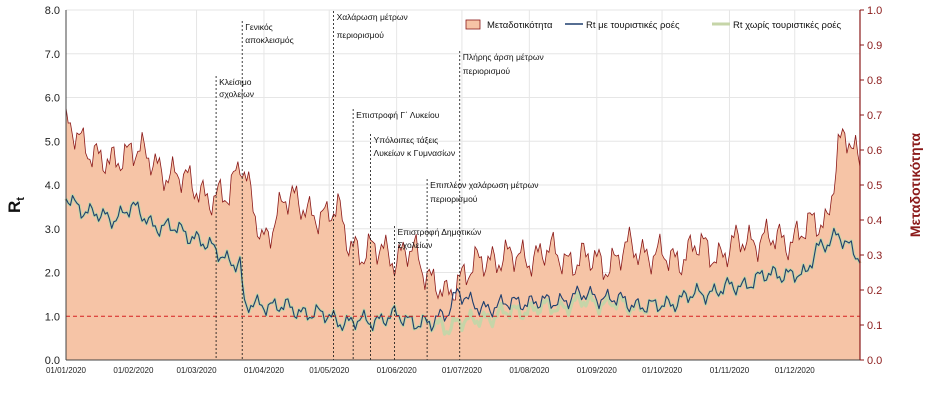 The image size is (940, 411). Describe the element at coordinates (52, 55) in the screenshot. I see `y-left-tick-label: 7.0` at that location.